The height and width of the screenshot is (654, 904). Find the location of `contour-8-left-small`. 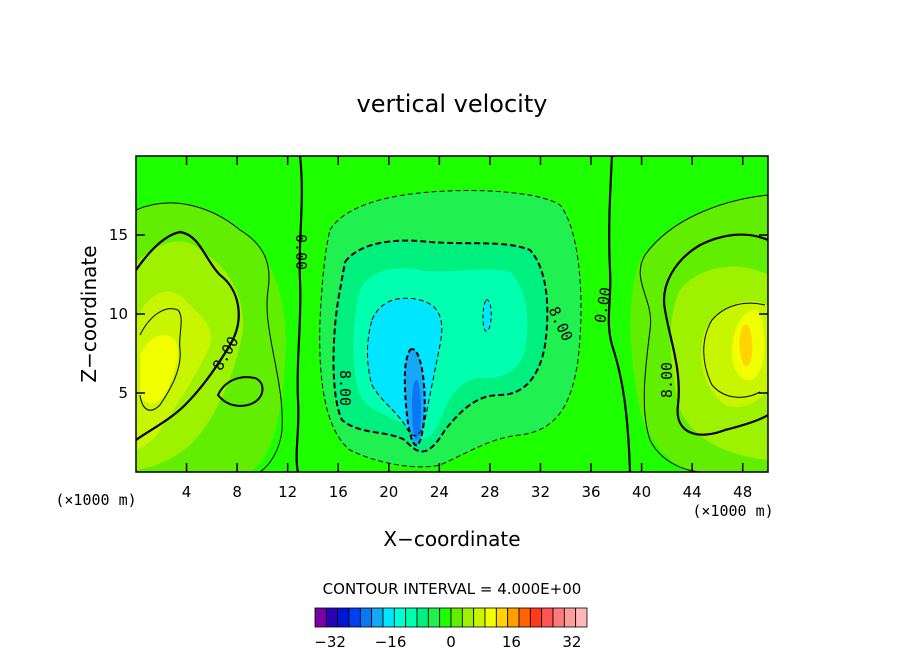

contour-8-left-small is located at coordinates (240, 391).